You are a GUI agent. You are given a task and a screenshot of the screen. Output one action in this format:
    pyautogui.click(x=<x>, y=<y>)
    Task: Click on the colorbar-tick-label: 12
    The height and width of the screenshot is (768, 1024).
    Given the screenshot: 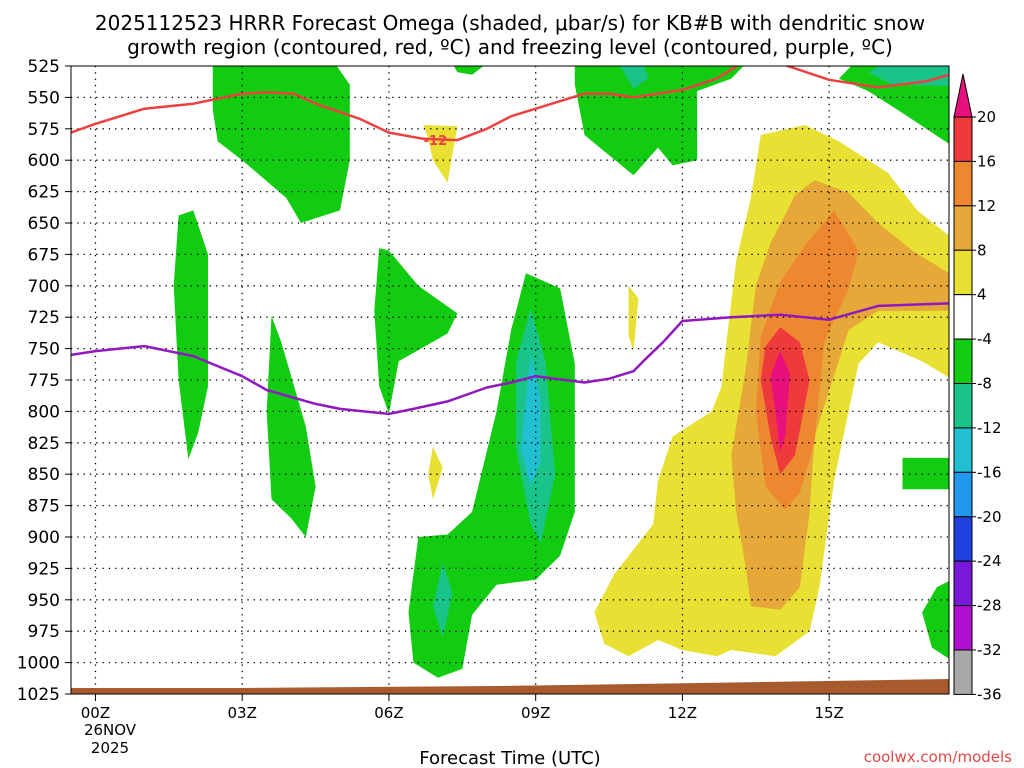 What is the action you would take?
    pyautogui.click(x=986, y=206)
    